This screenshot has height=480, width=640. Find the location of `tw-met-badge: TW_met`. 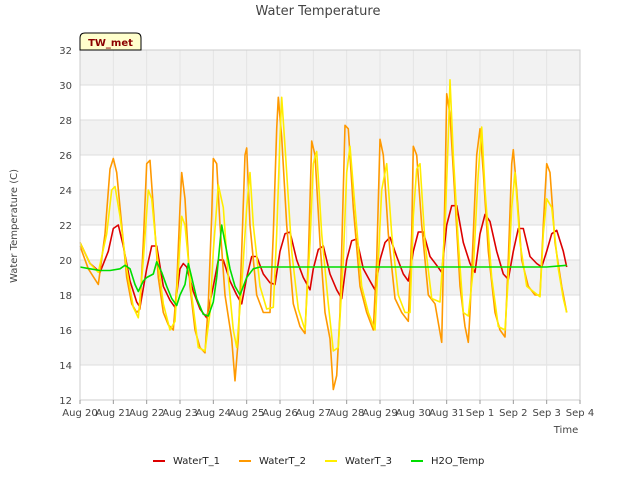

tw-met-badge: TW_met is located at coordinates (110, 41).